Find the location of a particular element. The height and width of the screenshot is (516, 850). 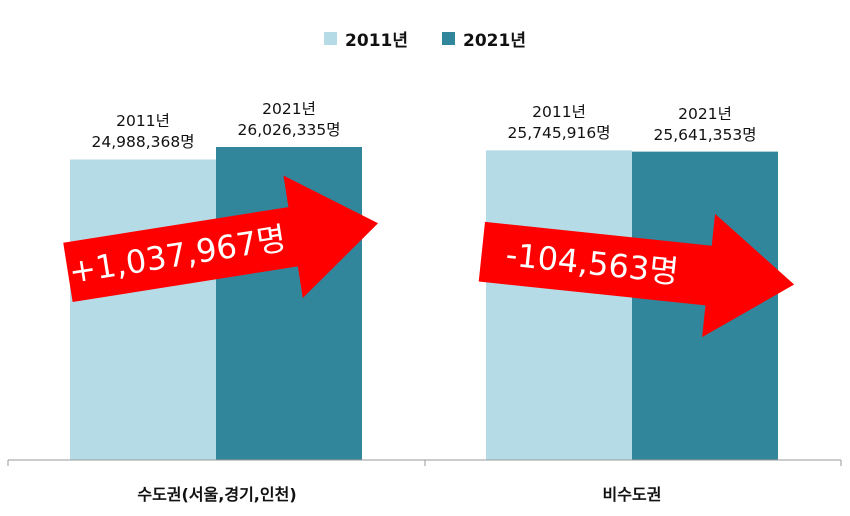

bar-label-value: 25,641,353명 is located at coordinates (705, 134).